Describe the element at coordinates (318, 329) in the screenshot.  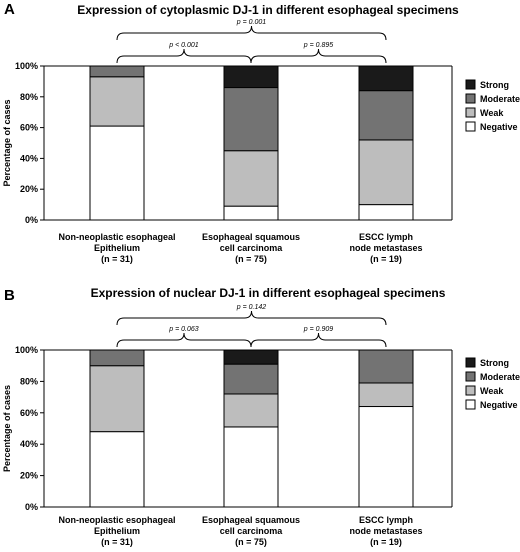
I see `p-value-label: p = 0.909` at that location.